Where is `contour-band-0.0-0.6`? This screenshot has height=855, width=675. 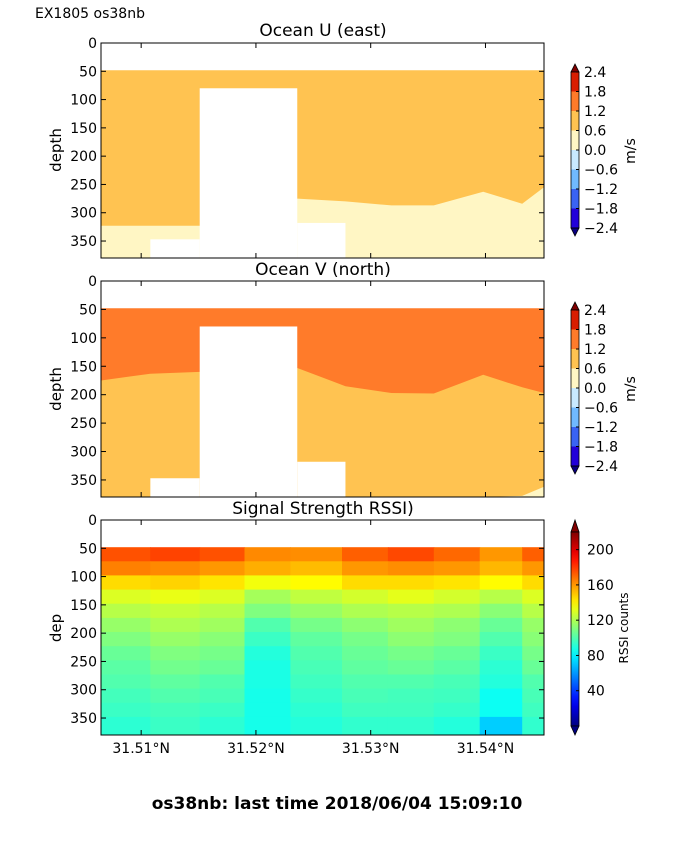 contour-band-0.0-0.6 is located at coordinates (444, 491).